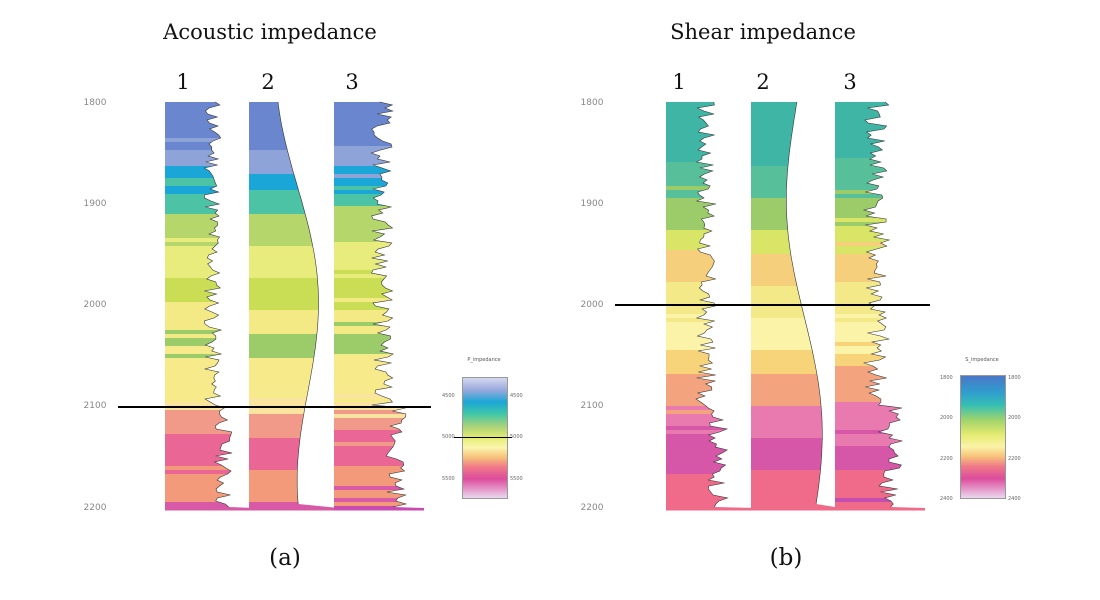  Describe the element at coordinates (268, 82) in the screenshot. I see `panel-a-track-2-number: 2` at that location.